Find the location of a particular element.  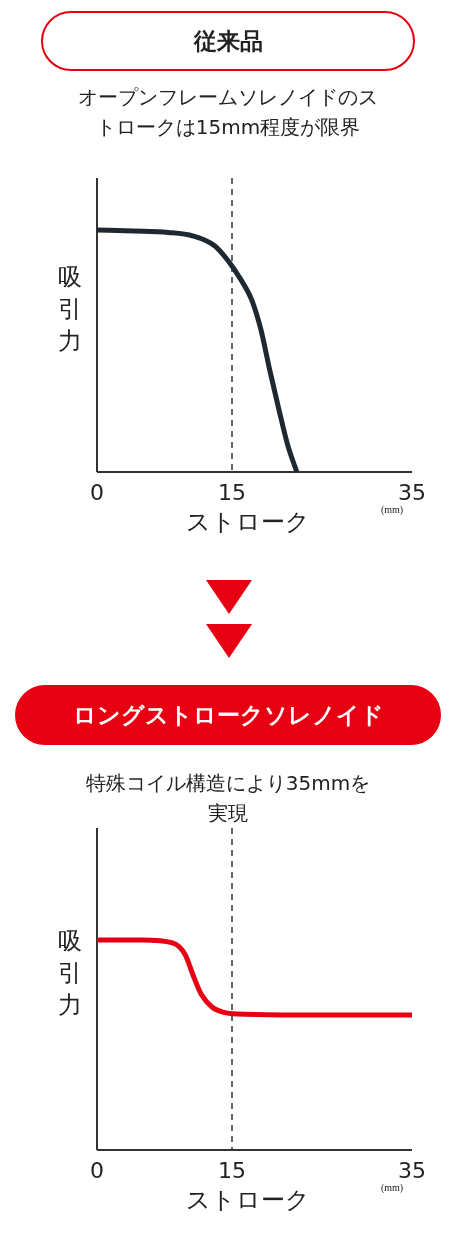

chart-subtitle: オープンフレームソレノイドのストロークは15mm程度が限界 is located at coordinates (228, 112).